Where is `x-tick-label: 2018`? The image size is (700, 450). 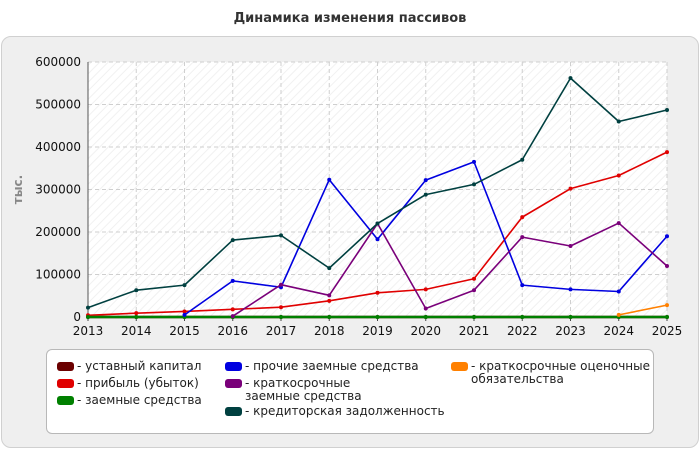 x-tick-label: 2018 is located at coordinates (329, 331).